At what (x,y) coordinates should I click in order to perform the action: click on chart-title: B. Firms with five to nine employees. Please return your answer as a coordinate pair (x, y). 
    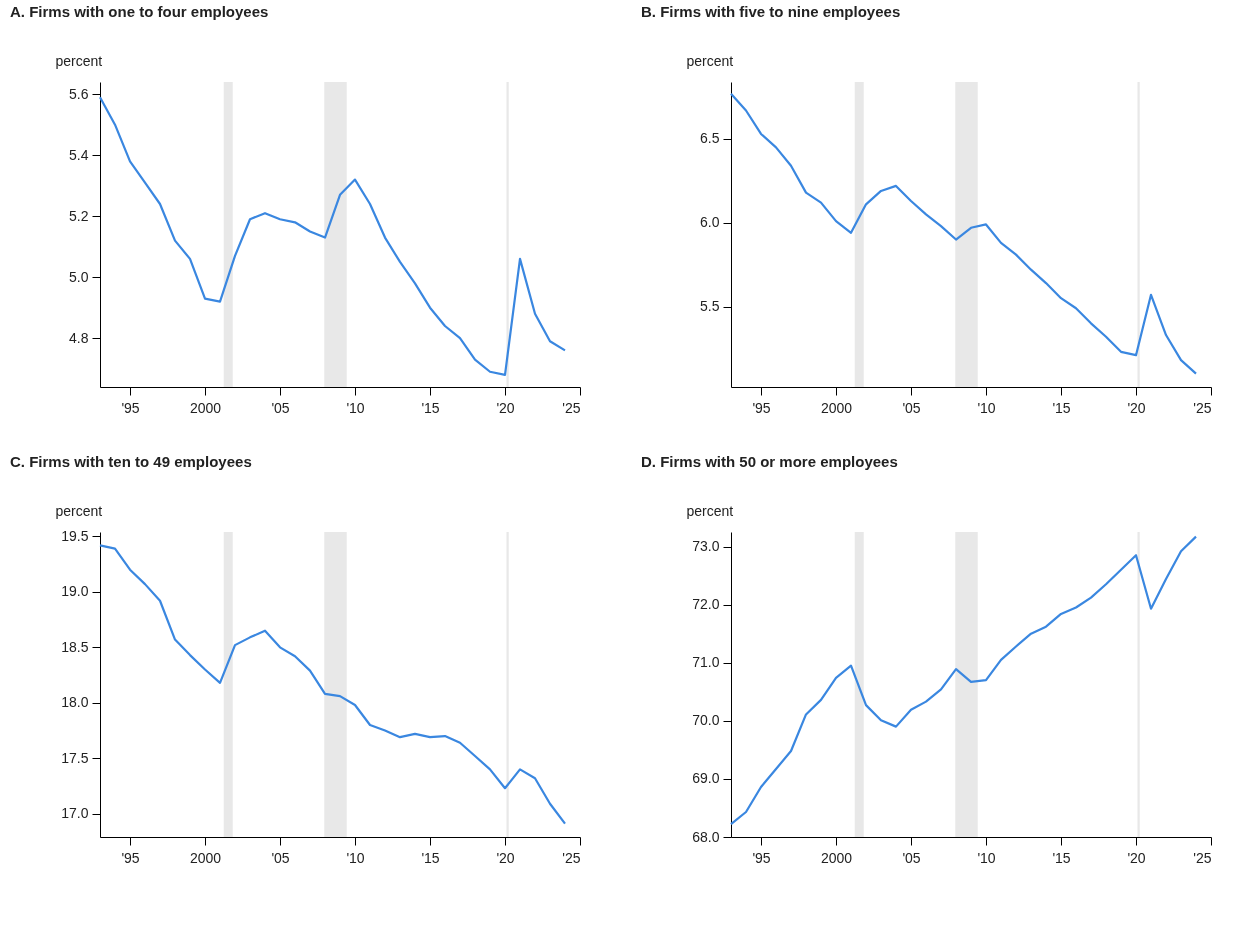
    Looking at the image, I should click on (771, 11).